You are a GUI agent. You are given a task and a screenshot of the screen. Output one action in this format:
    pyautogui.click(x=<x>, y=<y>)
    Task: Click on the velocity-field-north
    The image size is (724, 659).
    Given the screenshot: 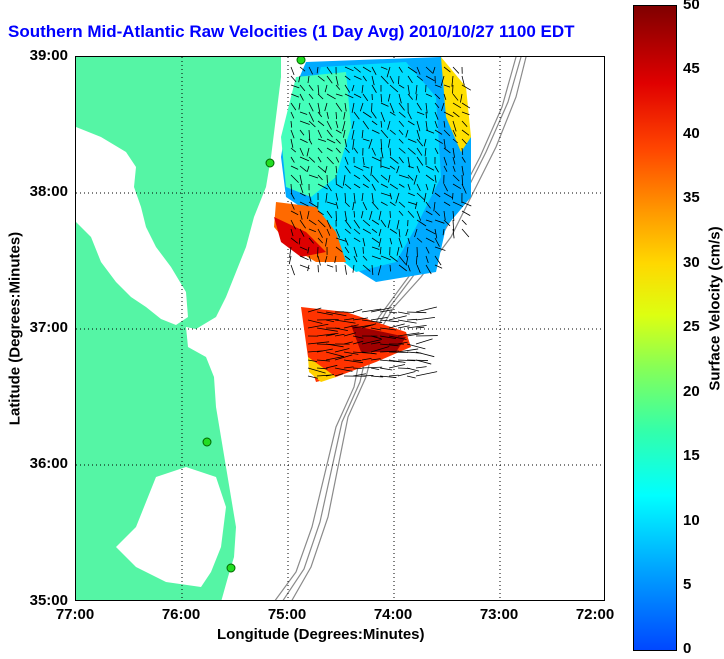 What is the action you would take?
    pyautogui.click(x=372, y=219)
    